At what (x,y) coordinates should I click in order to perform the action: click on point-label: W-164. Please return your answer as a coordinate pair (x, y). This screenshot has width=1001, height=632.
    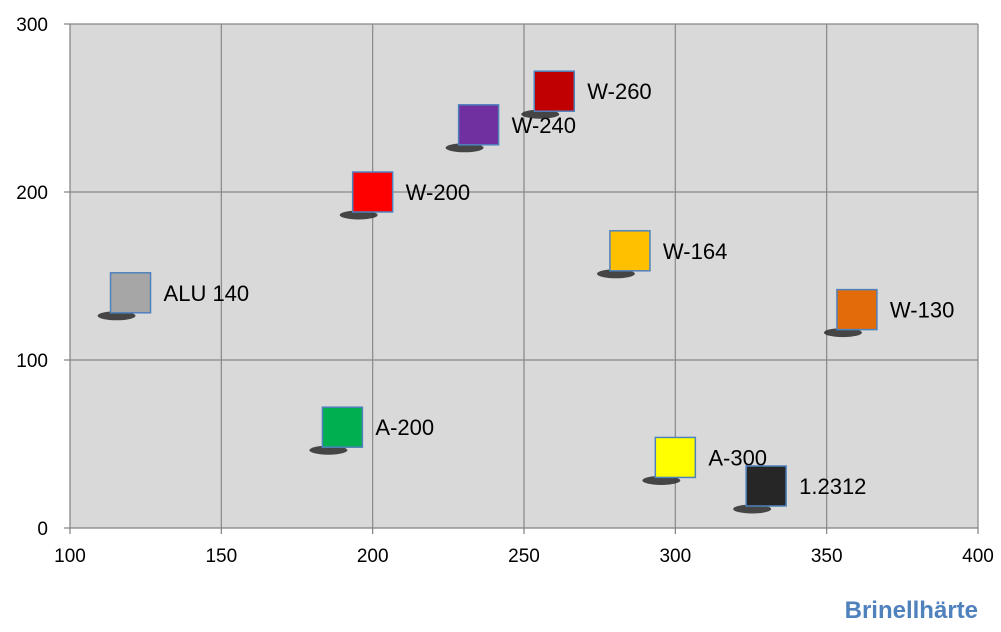
    Looking at the image, I should click on (695, 251).